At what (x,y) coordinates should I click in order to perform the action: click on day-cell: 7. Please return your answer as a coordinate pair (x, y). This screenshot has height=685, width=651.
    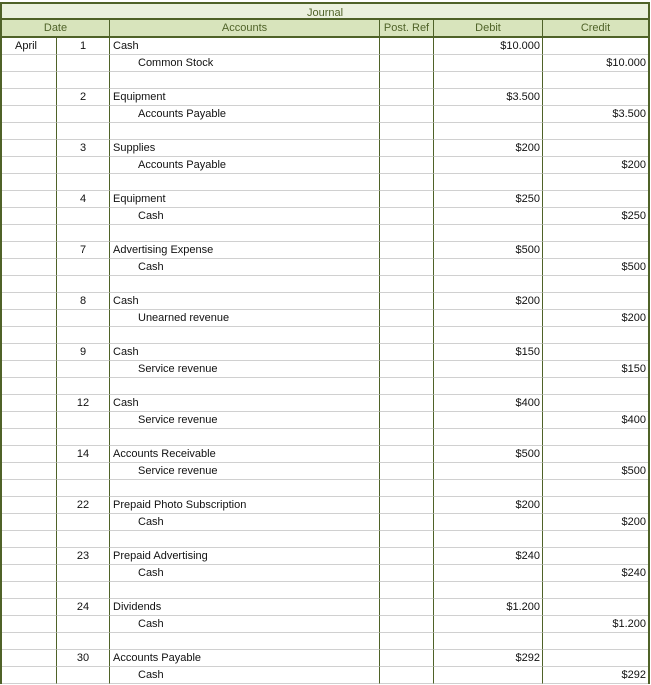
    Looking at the image, I should click on (83, 250).